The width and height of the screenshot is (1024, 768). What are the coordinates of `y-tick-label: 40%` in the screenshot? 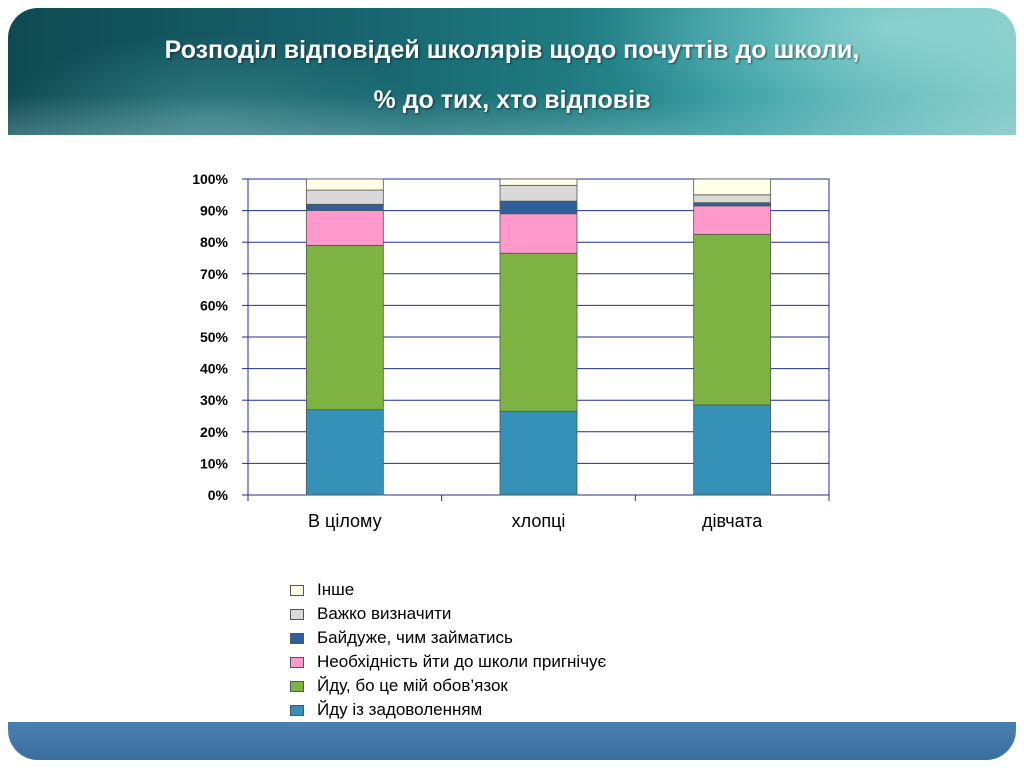 It's located at (214, 369).